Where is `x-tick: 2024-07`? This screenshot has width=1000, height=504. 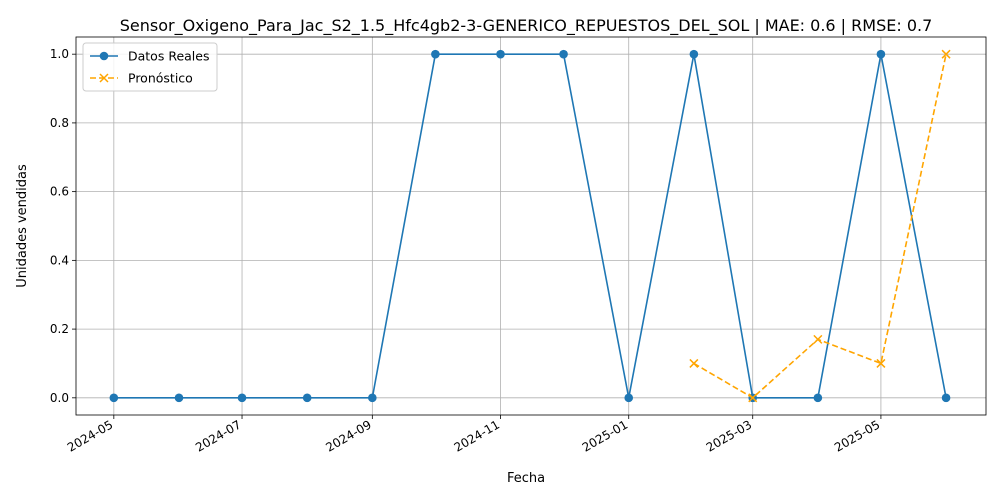
x-tick: 2024-07 is located at coordinates (218, 435).